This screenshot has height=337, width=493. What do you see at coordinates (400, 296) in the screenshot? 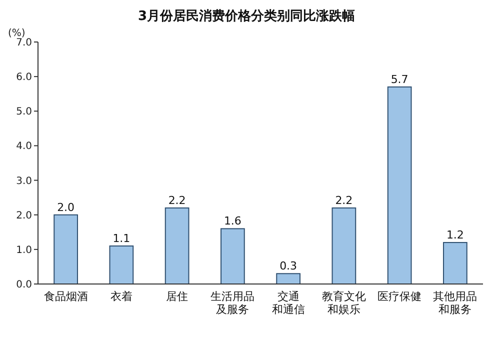
I see `x-tick-label: 医疗保健` at bounding box center [400, 296].